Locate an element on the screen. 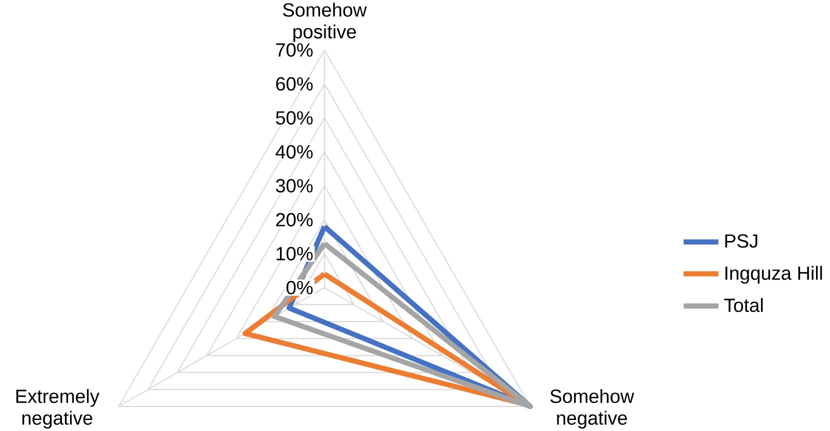 Image resolution: width=830 pixels, height=431 pixels. legend-label: PSJ is located at coordinates (741, 241).